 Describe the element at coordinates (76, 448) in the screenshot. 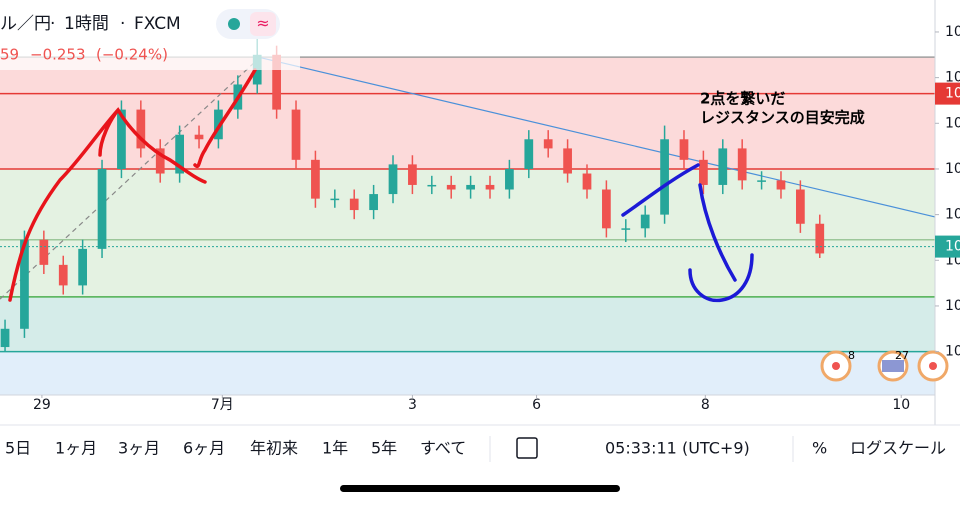

I see `range-button: 1ヶ月` at that location.